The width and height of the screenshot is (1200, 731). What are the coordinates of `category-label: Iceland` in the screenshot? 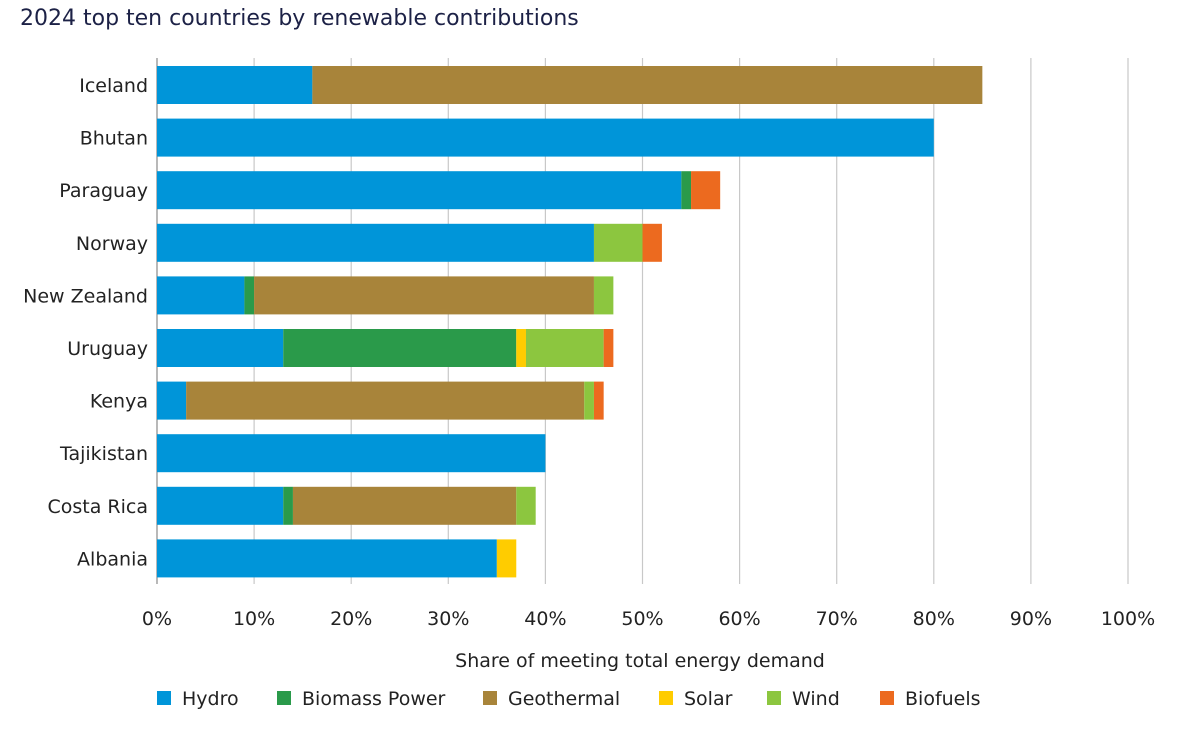 It's located at (113, 86).